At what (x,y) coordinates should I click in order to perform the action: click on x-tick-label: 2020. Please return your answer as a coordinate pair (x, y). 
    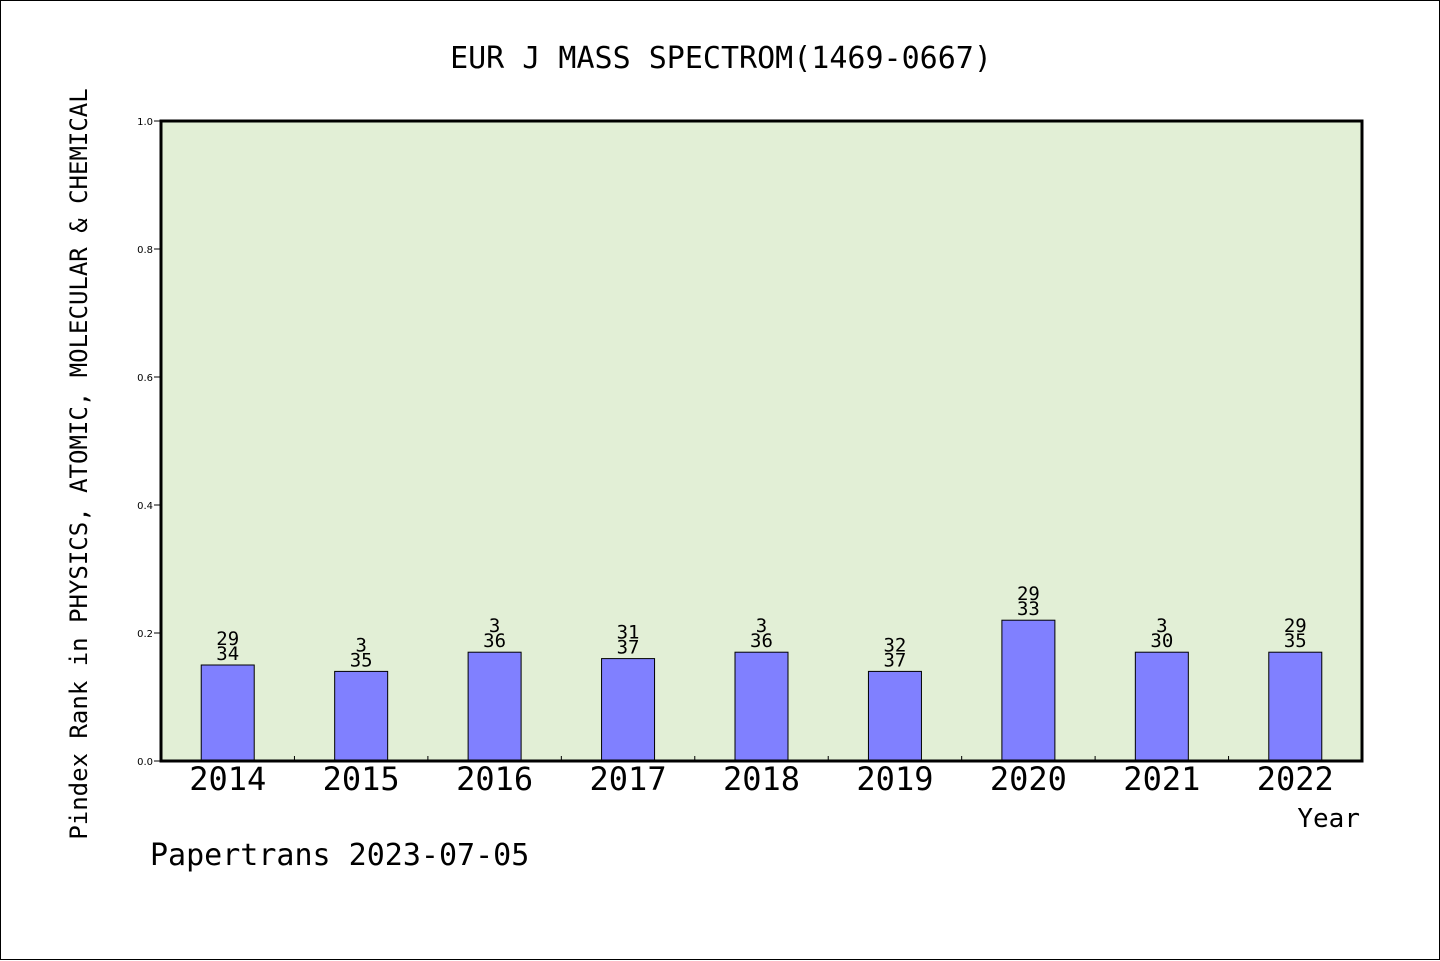
    Looking at the image, I should click on (1028, 779).